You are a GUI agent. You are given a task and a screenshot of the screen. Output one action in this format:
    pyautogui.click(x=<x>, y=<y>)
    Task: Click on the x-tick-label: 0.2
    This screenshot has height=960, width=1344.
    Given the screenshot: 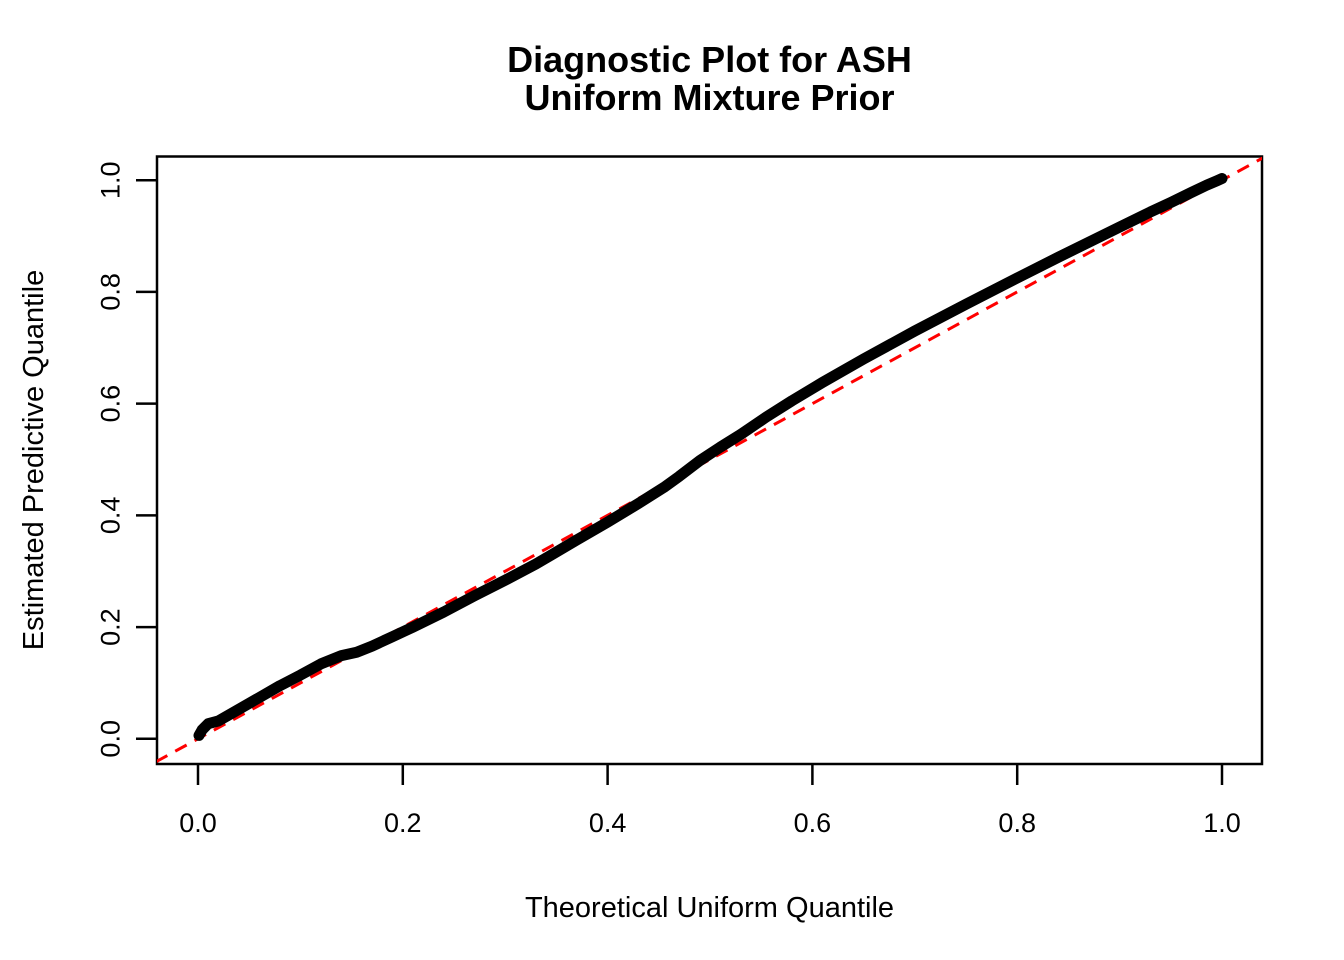 What is the action you would take?
    pyautogui.click(x=403, y=823)
    